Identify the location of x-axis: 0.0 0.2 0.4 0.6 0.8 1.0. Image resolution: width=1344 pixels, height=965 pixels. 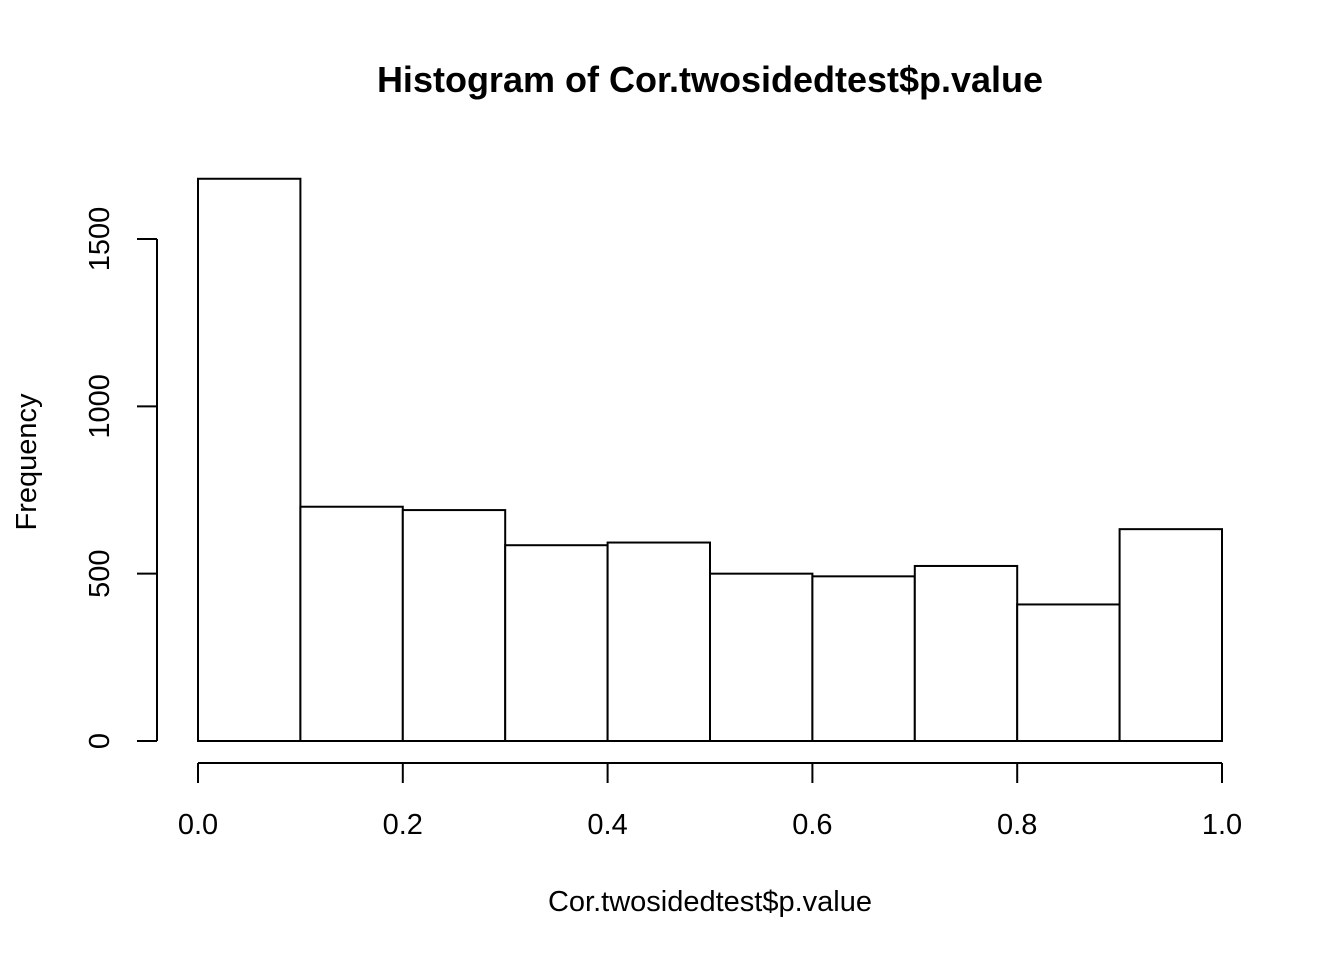
(710, 801).